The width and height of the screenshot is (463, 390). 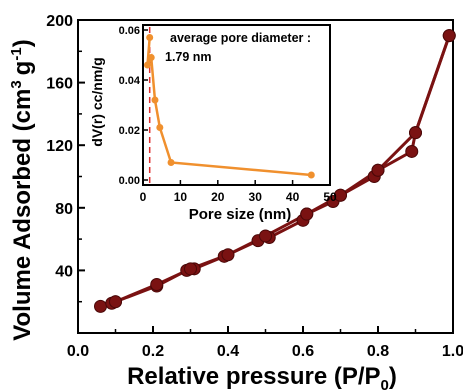 What do you see at coordinates (129, 181) in the screenshot?
I see `inset-y-tick-label: 0.00` at bounding box center [129, 181].